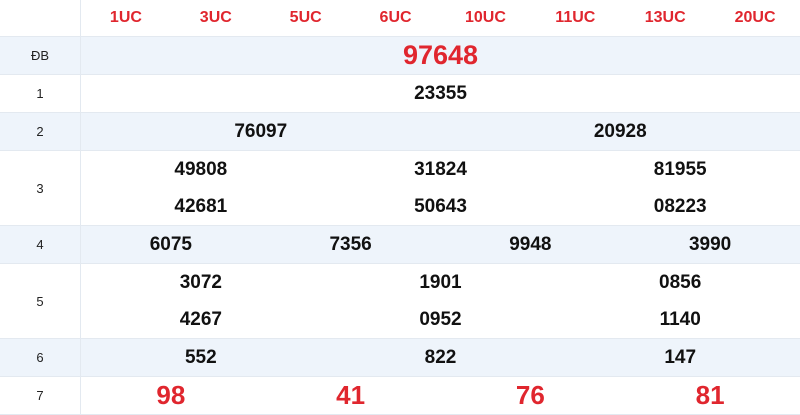  Describe the element at coordinates (171, 245) in the screenshot. I see `result-number: 6075` at that location.